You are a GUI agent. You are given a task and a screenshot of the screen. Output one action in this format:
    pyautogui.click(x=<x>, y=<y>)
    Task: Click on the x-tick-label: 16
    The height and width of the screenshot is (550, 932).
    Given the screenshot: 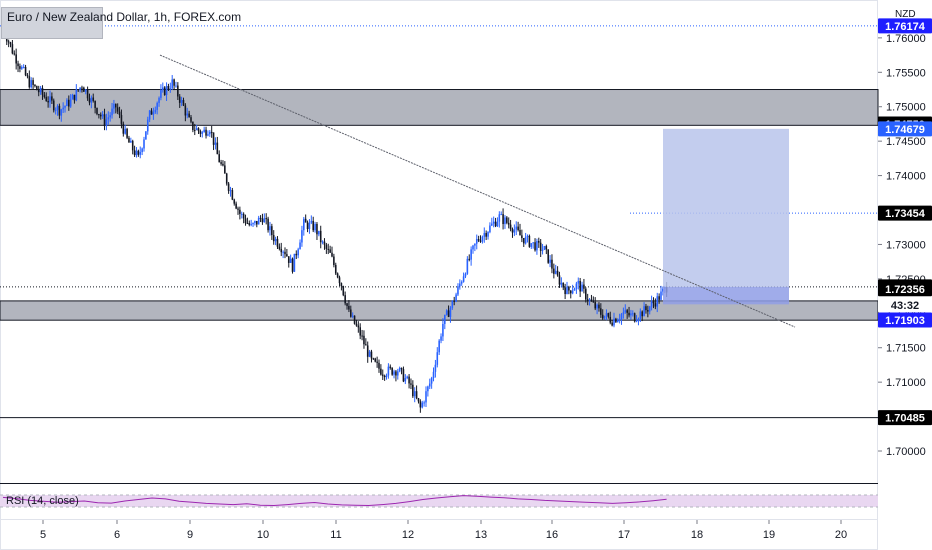 What is the action you would take?
    pyautogui.click(x=552, y=535)
    